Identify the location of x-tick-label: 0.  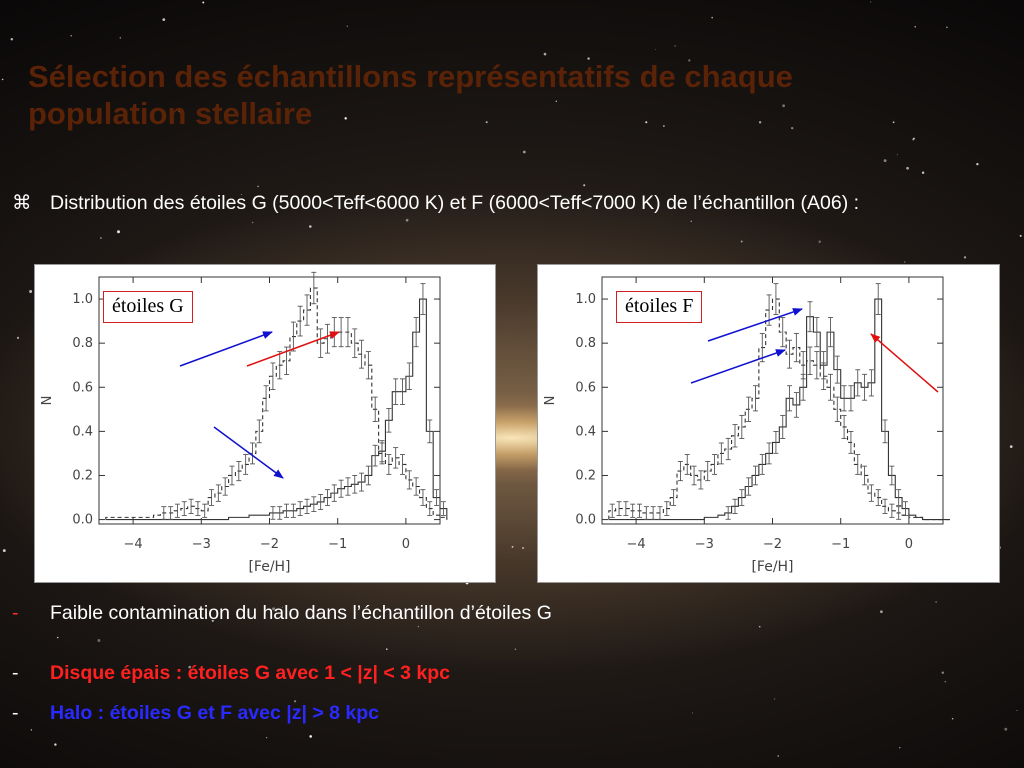
(406, 544).